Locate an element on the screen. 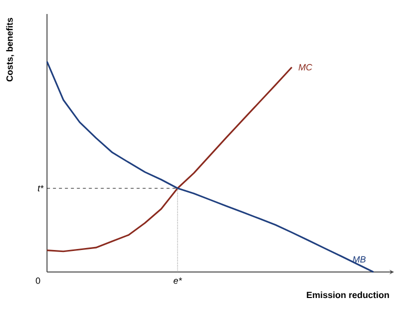 The height and width of the screenshot is (314, 396). text: 0 is located at coordinates (38, 281).